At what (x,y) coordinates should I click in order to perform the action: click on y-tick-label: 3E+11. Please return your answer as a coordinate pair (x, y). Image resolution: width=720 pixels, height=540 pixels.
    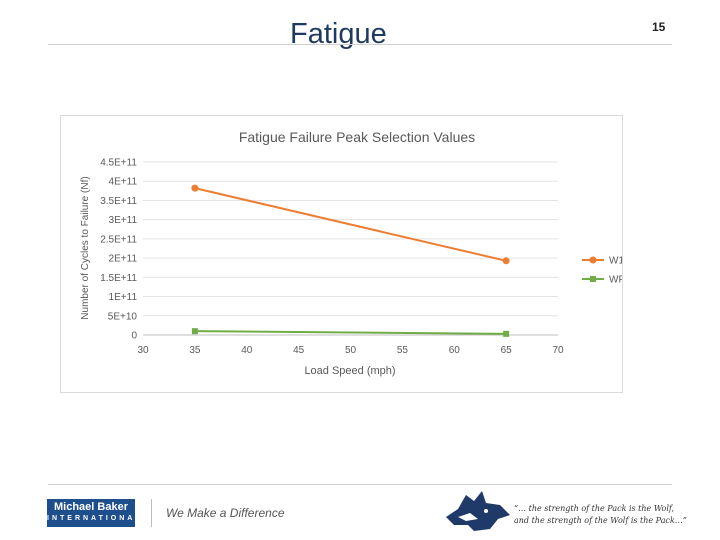
    Looking at the image, I should click on (123, 220).